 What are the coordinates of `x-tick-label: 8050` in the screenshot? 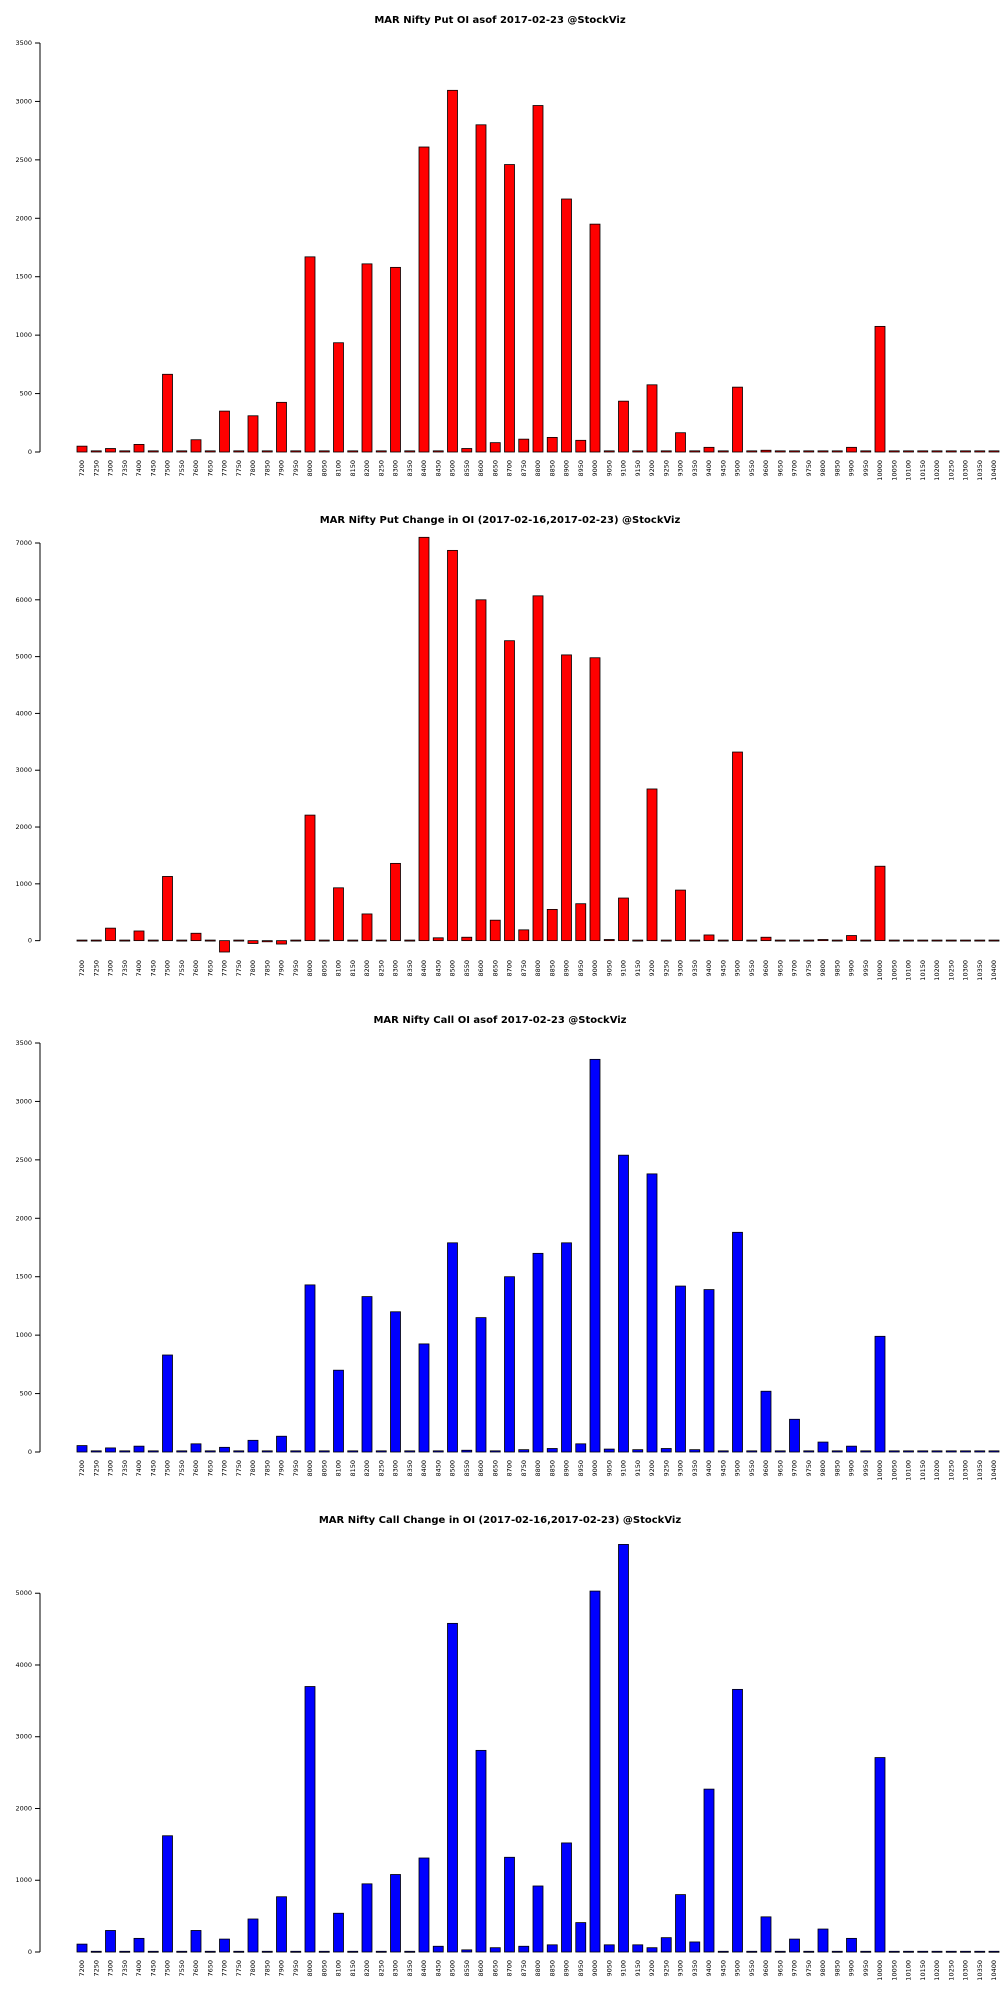 It's located at (324, 1468).